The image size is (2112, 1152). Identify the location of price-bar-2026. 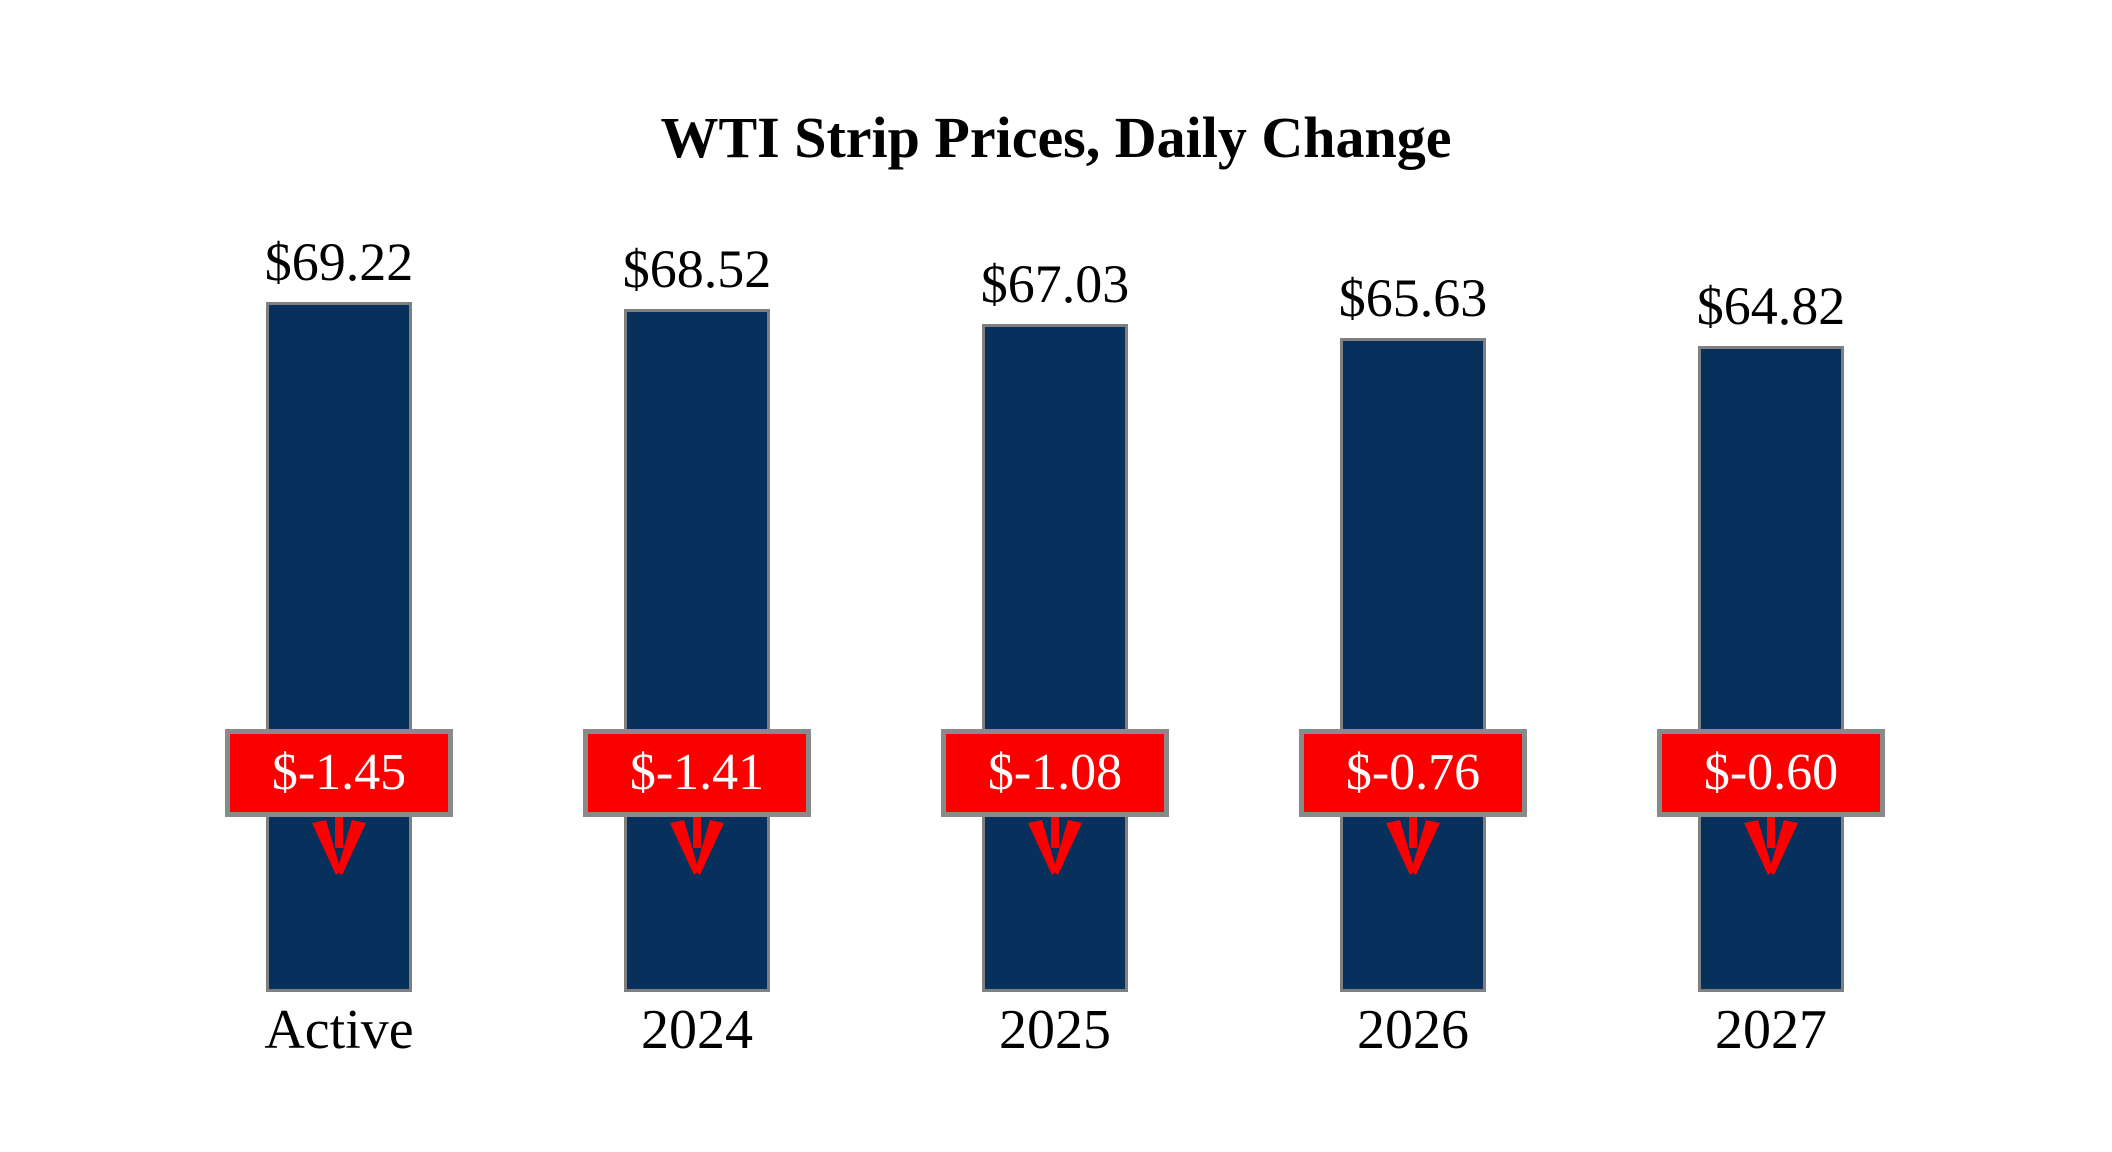
(1413, 665).